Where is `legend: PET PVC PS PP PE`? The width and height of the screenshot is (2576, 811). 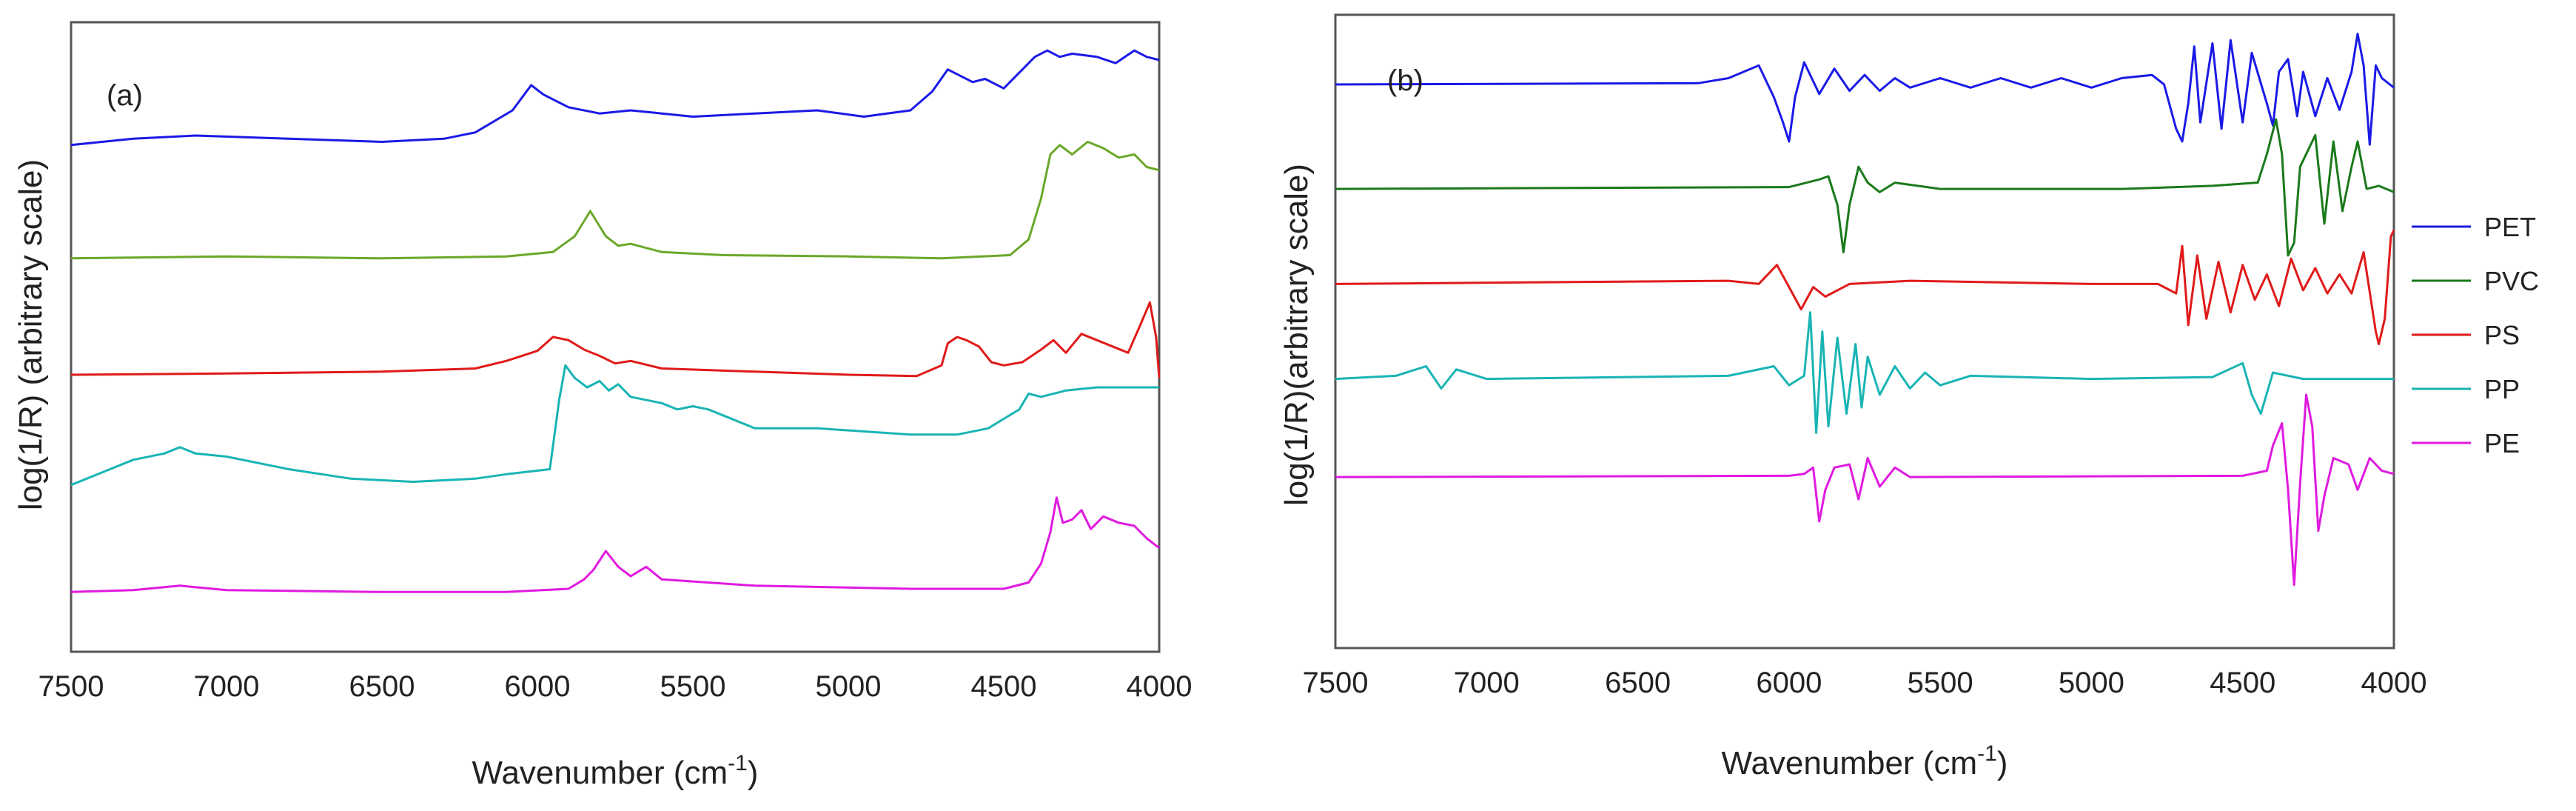
legend: PET PVC PS PP PE is located at coordinates (2475, 335).